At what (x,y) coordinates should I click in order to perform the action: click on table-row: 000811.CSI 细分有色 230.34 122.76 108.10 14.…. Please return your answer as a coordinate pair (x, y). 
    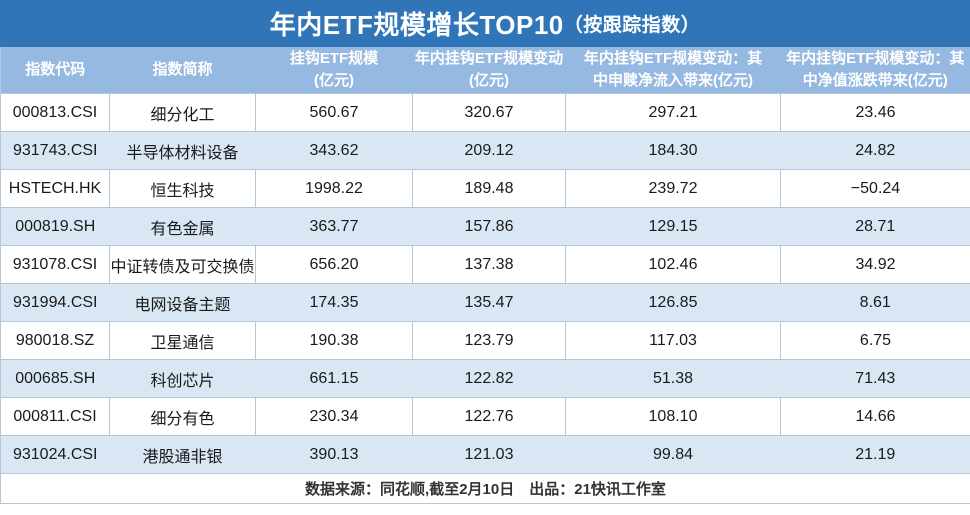
    Looking at the image, I should click on (485, 416).